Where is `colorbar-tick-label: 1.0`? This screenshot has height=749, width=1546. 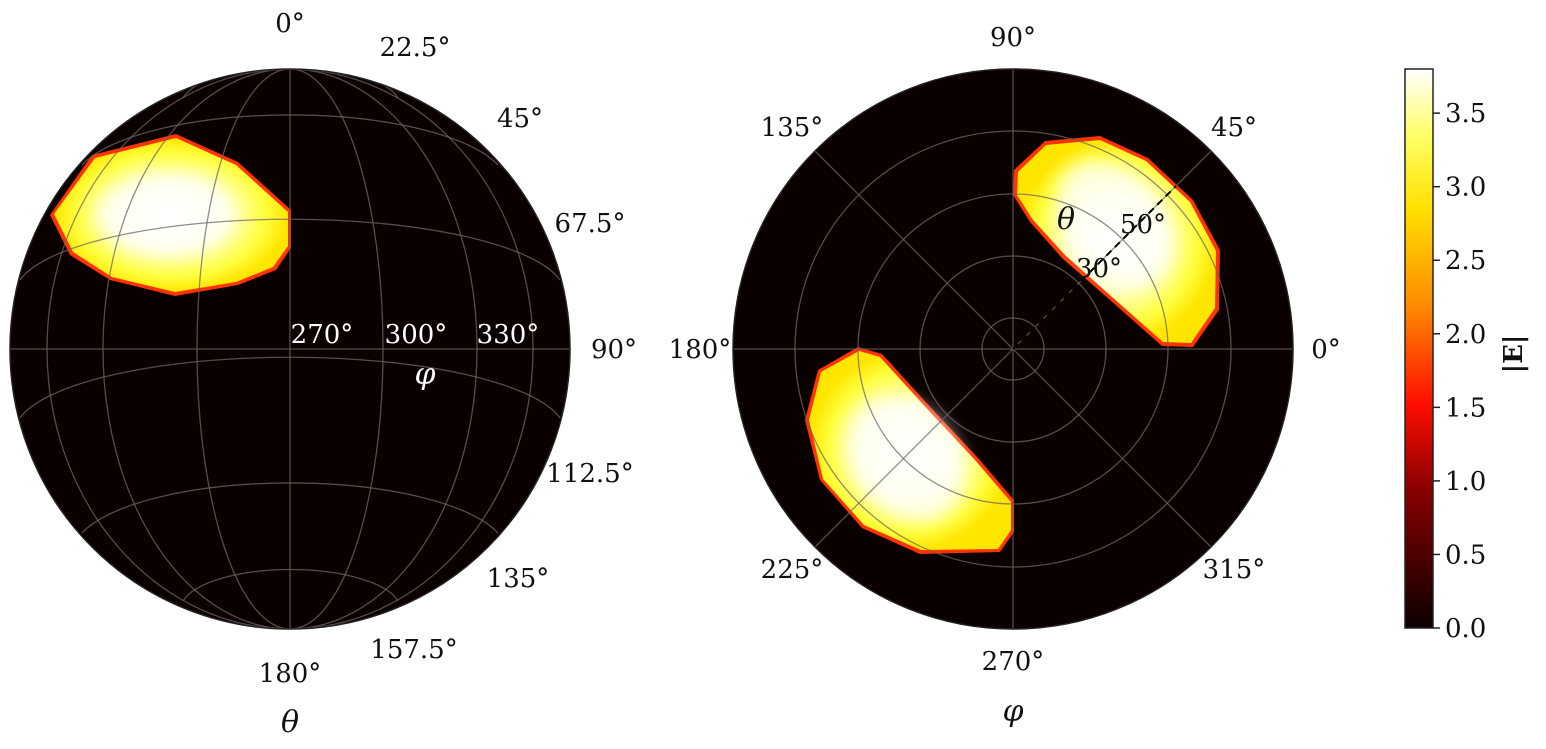
colorbar-tick-label: 1.0 is located at coordinates (1465, 482).